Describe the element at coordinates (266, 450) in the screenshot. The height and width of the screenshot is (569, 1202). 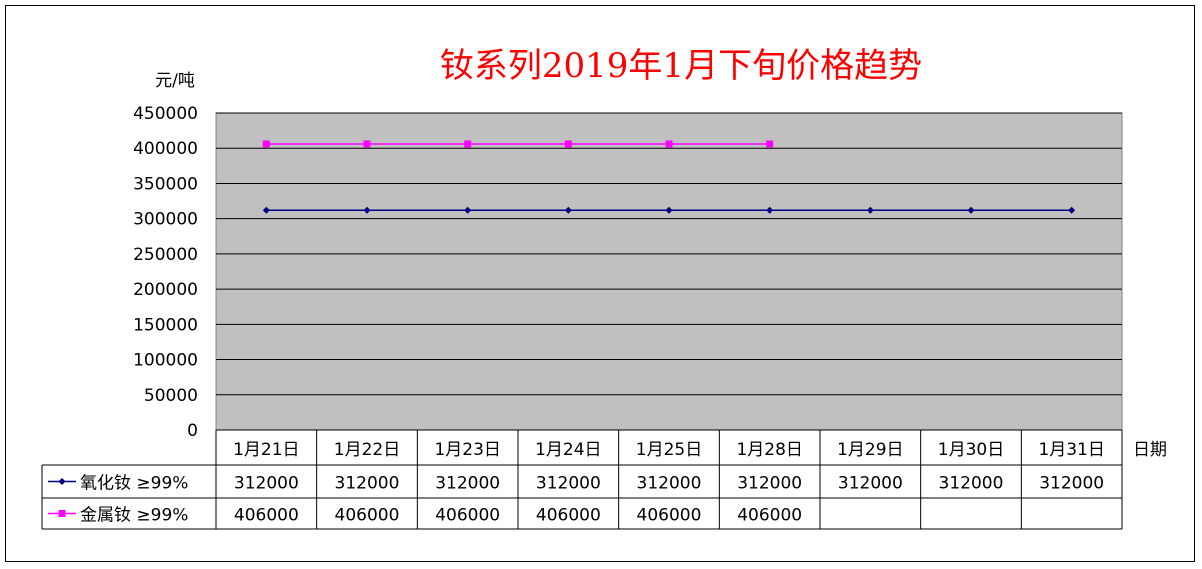
I see `x-tick-label: 1月21日` at that location.